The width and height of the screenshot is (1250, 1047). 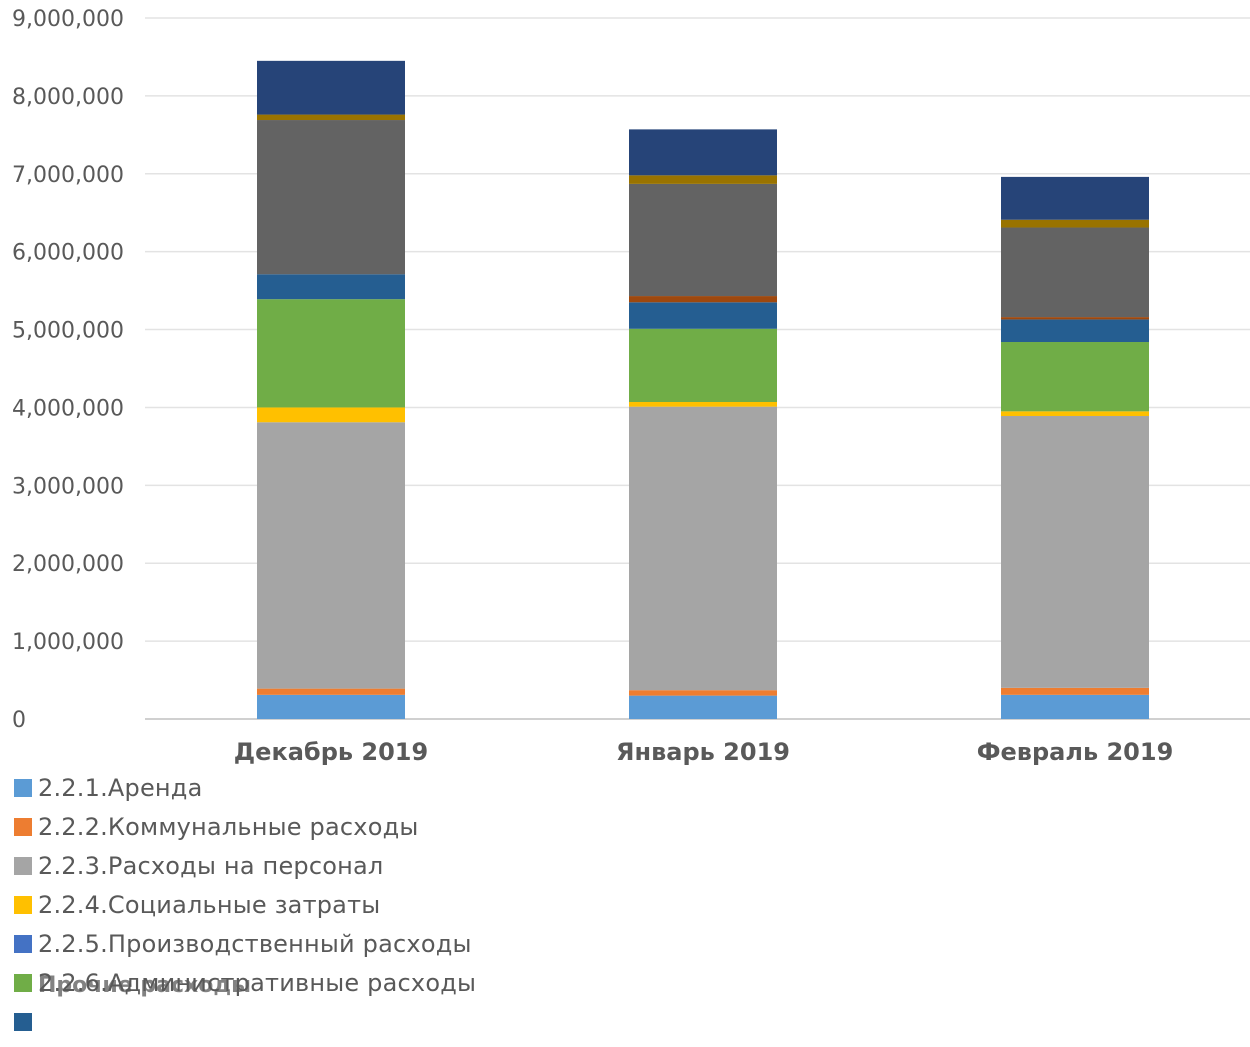 What do you see at coordinates (1075, 752) in the screenshot?
I see `x-category-label: Февраль 2019` at bounding box center [1075, 752].